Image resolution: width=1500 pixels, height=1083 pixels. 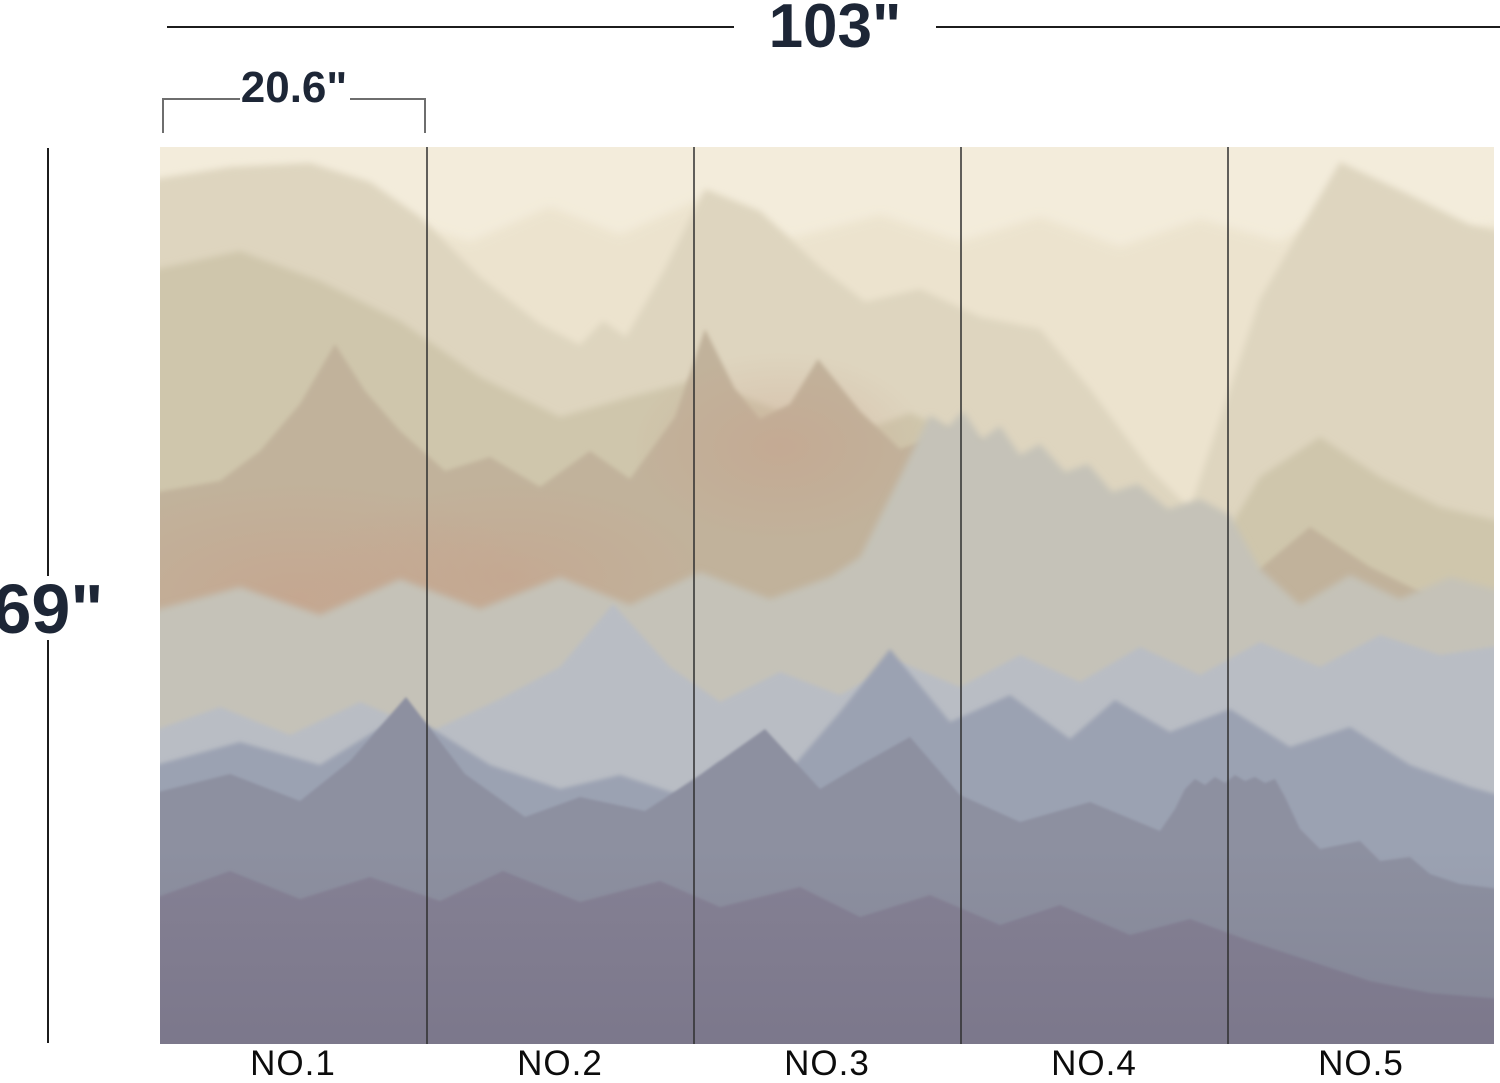 I want to click on panel-label-no1: NO.1, so click(x=293, y=1063).